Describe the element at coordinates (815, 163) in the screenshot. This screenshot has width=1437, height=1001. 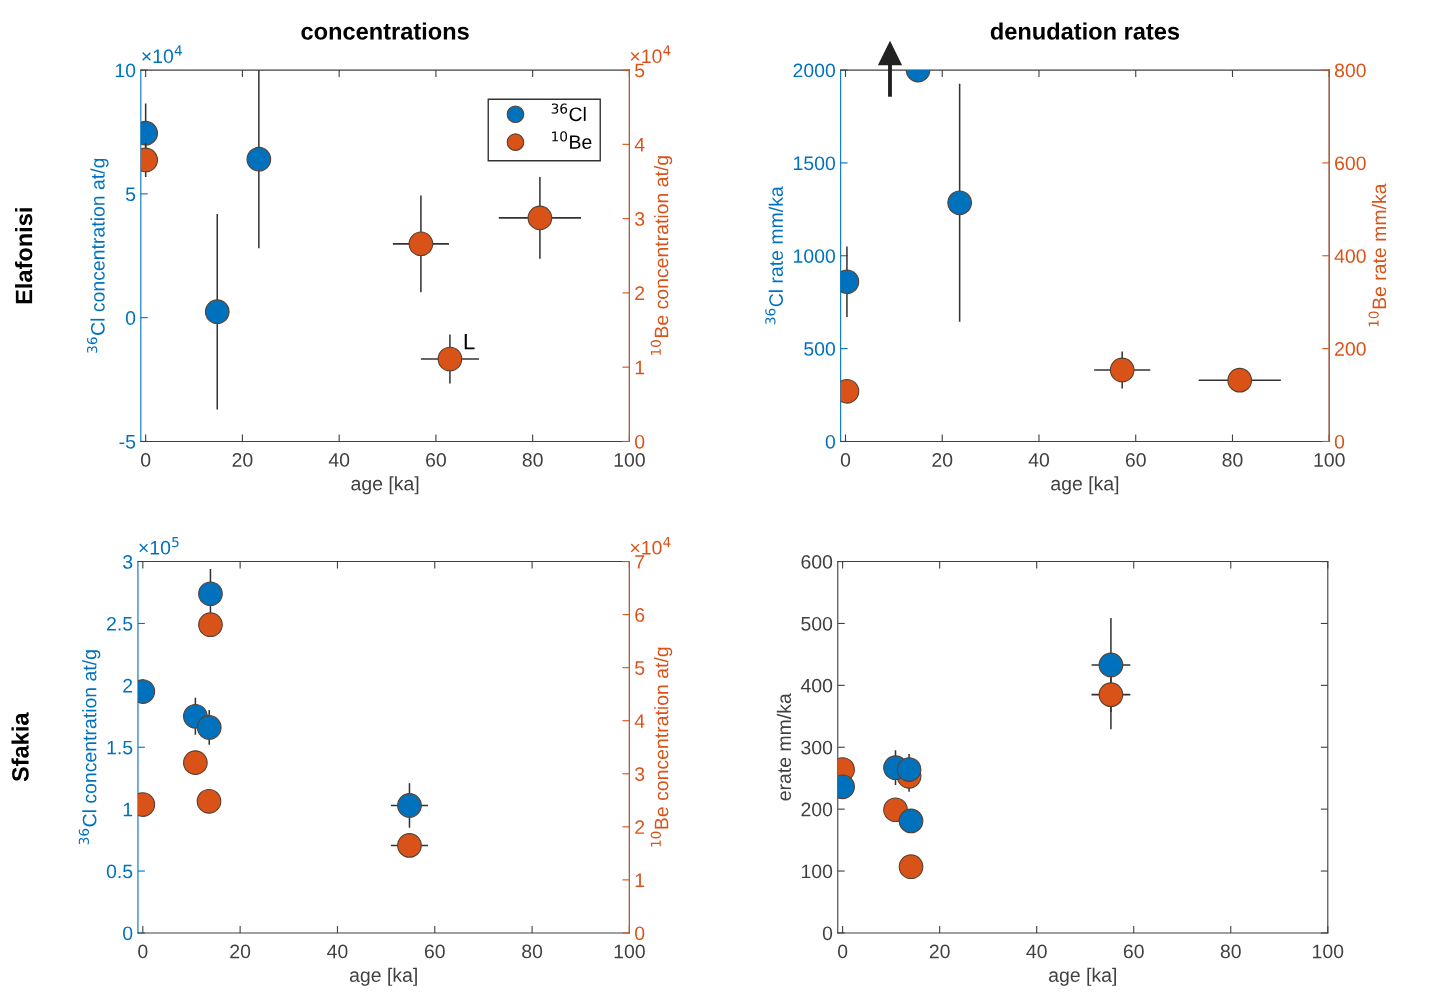
I see `y-tick-label: 1500` at that location.